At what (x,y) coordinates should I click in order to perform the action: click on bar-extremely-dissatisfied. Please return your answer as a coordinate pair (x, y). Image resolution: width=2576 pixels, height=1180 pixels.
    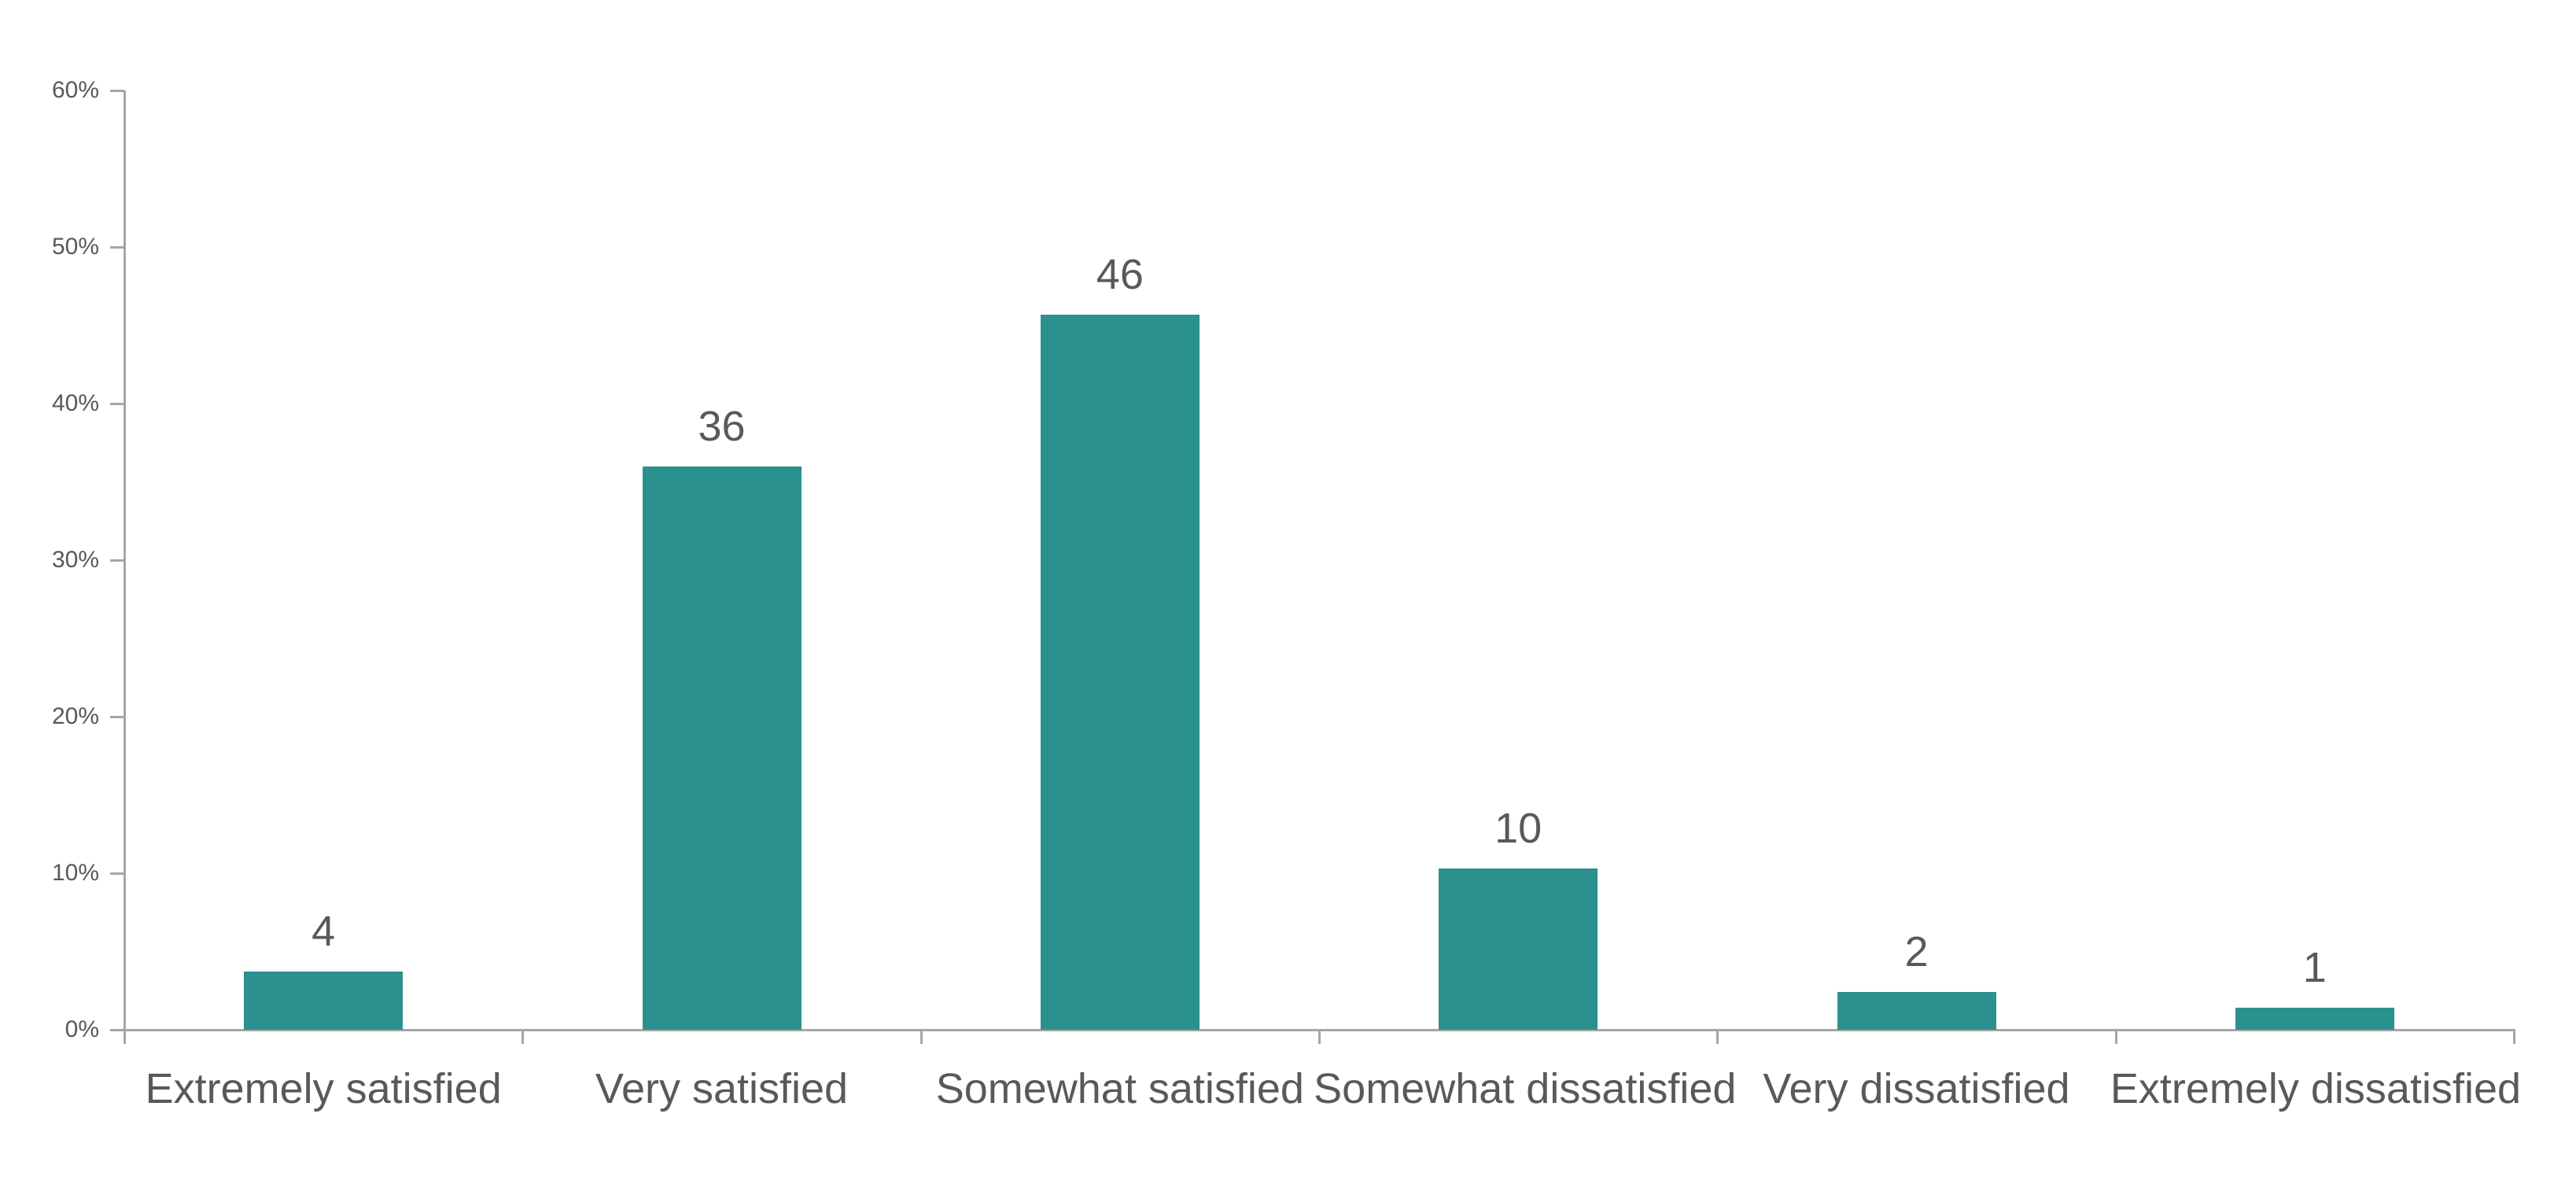
    Looking at the image, I should click on (2314, 1019).